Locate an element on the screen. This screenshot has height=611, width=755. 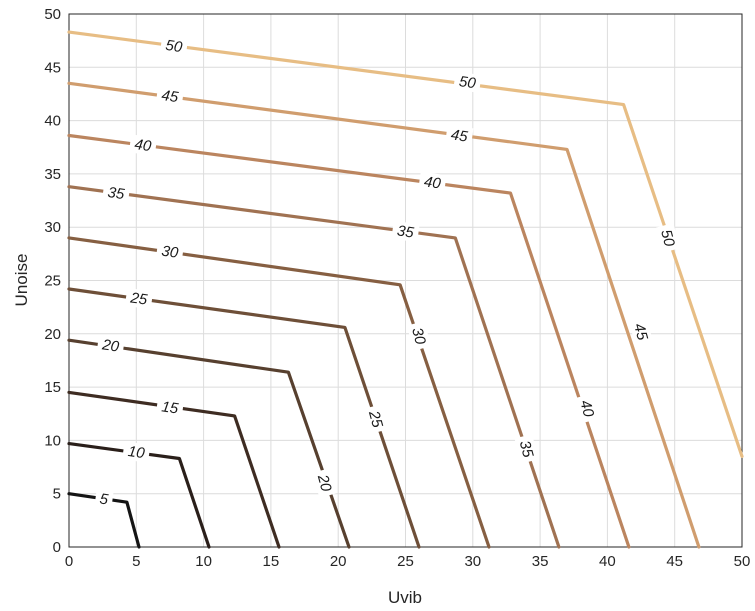
x-tick-label: 25 is located at coordinates (405, 561).